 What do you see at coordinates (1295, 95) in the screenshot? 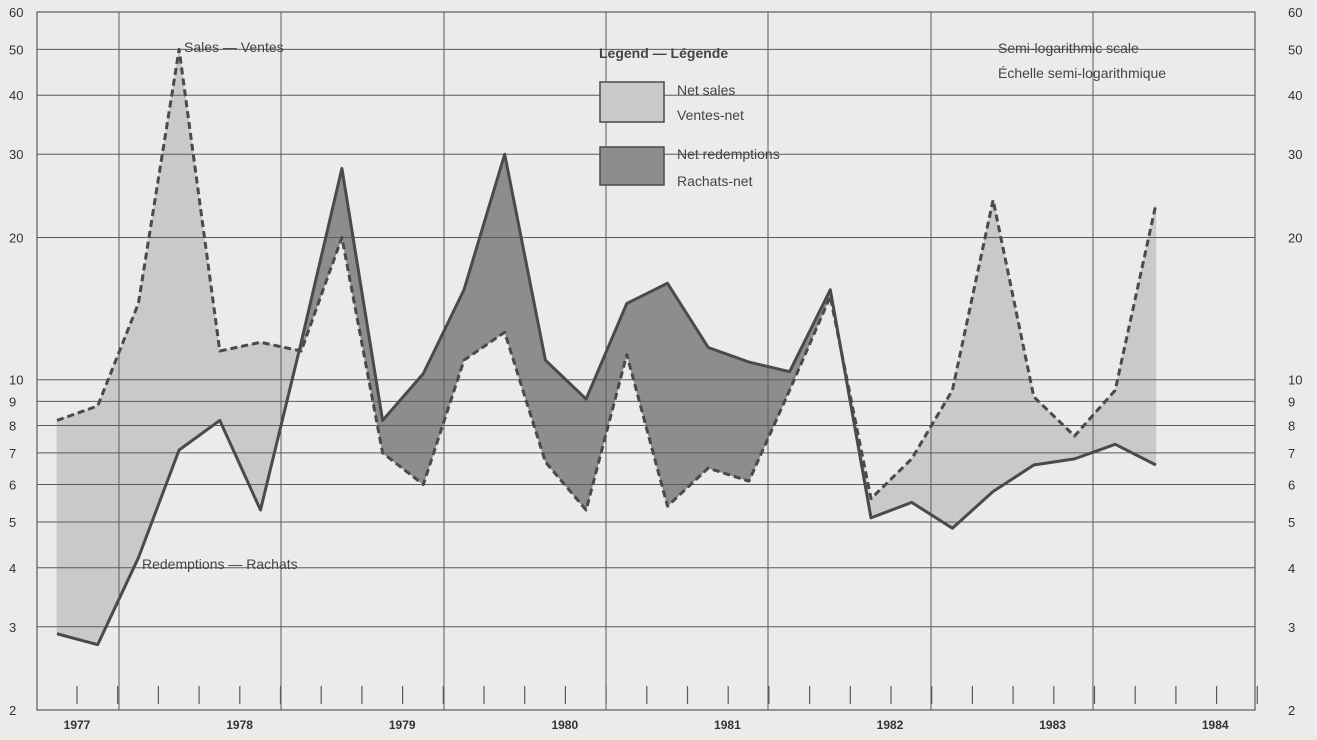
I see `y-tick-label-right: 40` at bounding box center [1295, 95].